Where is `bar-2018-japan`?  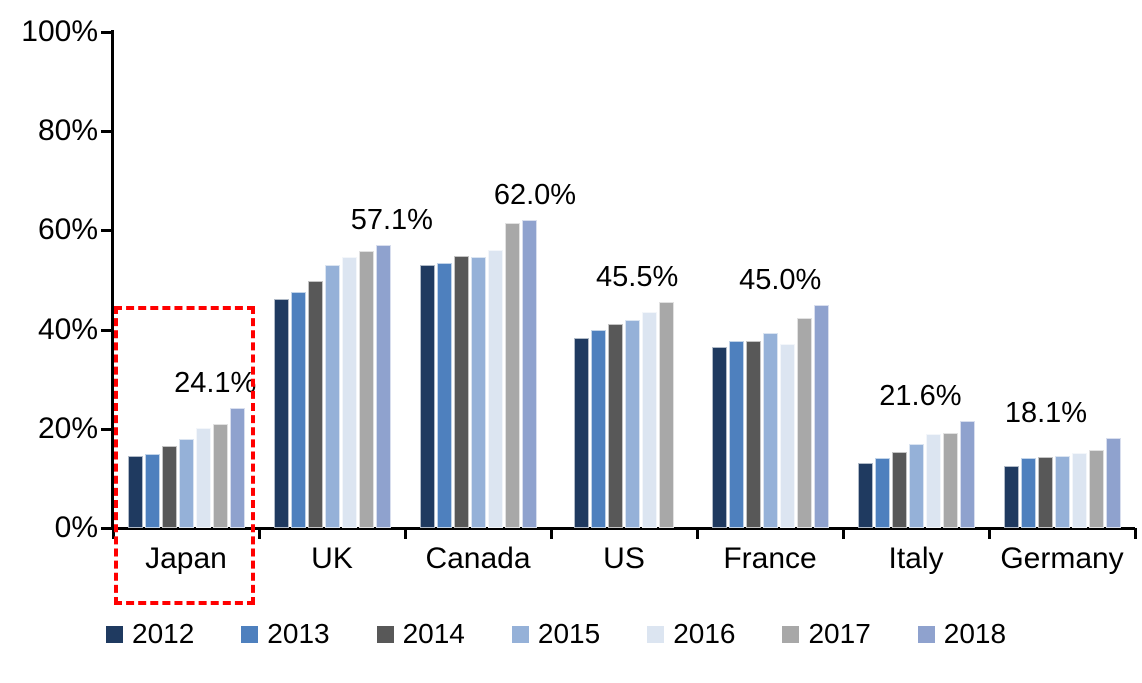
bar-2018-japan is located at coordinates (237, 468).